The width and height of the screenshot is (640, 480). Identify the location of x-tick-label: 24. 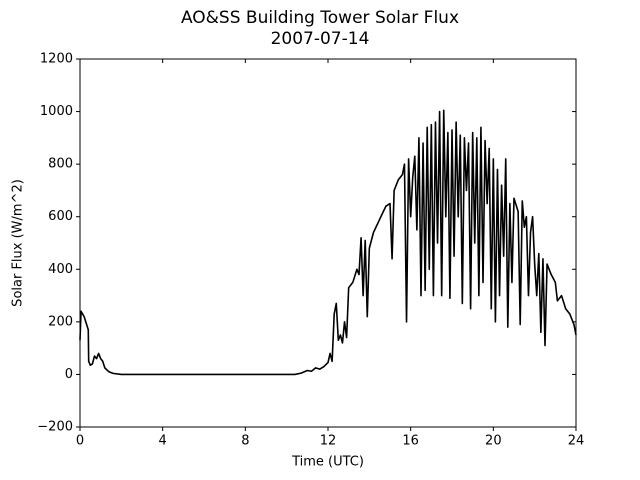
(576, 441).